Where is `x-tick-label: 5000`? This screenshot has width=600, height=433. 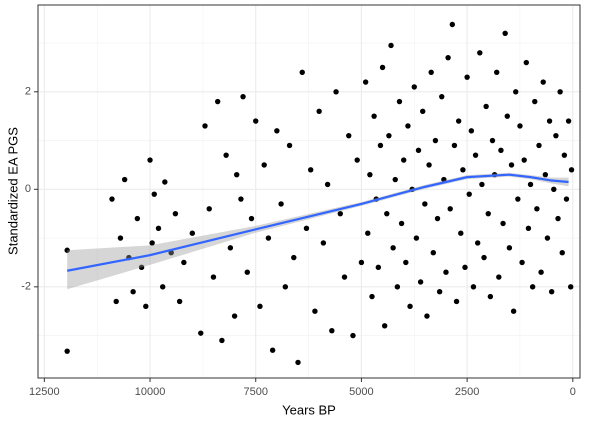 x-tick-label: 5000 is located at coordinates (361, 392).